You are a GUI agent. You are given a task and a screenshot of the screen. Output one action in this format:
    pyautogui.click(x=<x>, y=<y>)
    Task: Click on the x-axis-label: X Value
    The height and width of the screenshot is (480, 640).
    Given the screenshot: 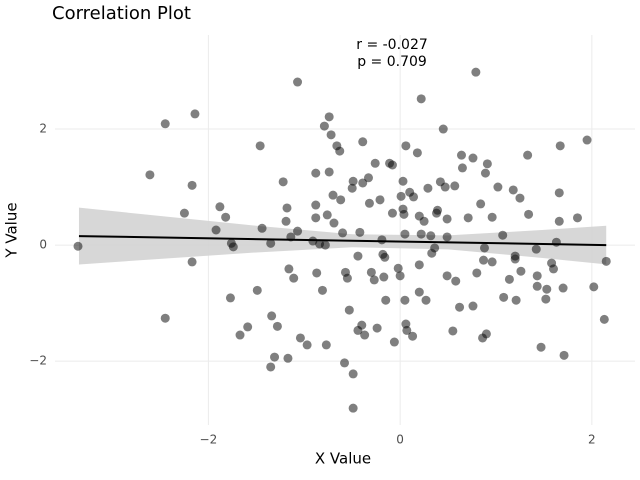 What is the action you would take?
    pyautogui.click(x=343, y=459)
    